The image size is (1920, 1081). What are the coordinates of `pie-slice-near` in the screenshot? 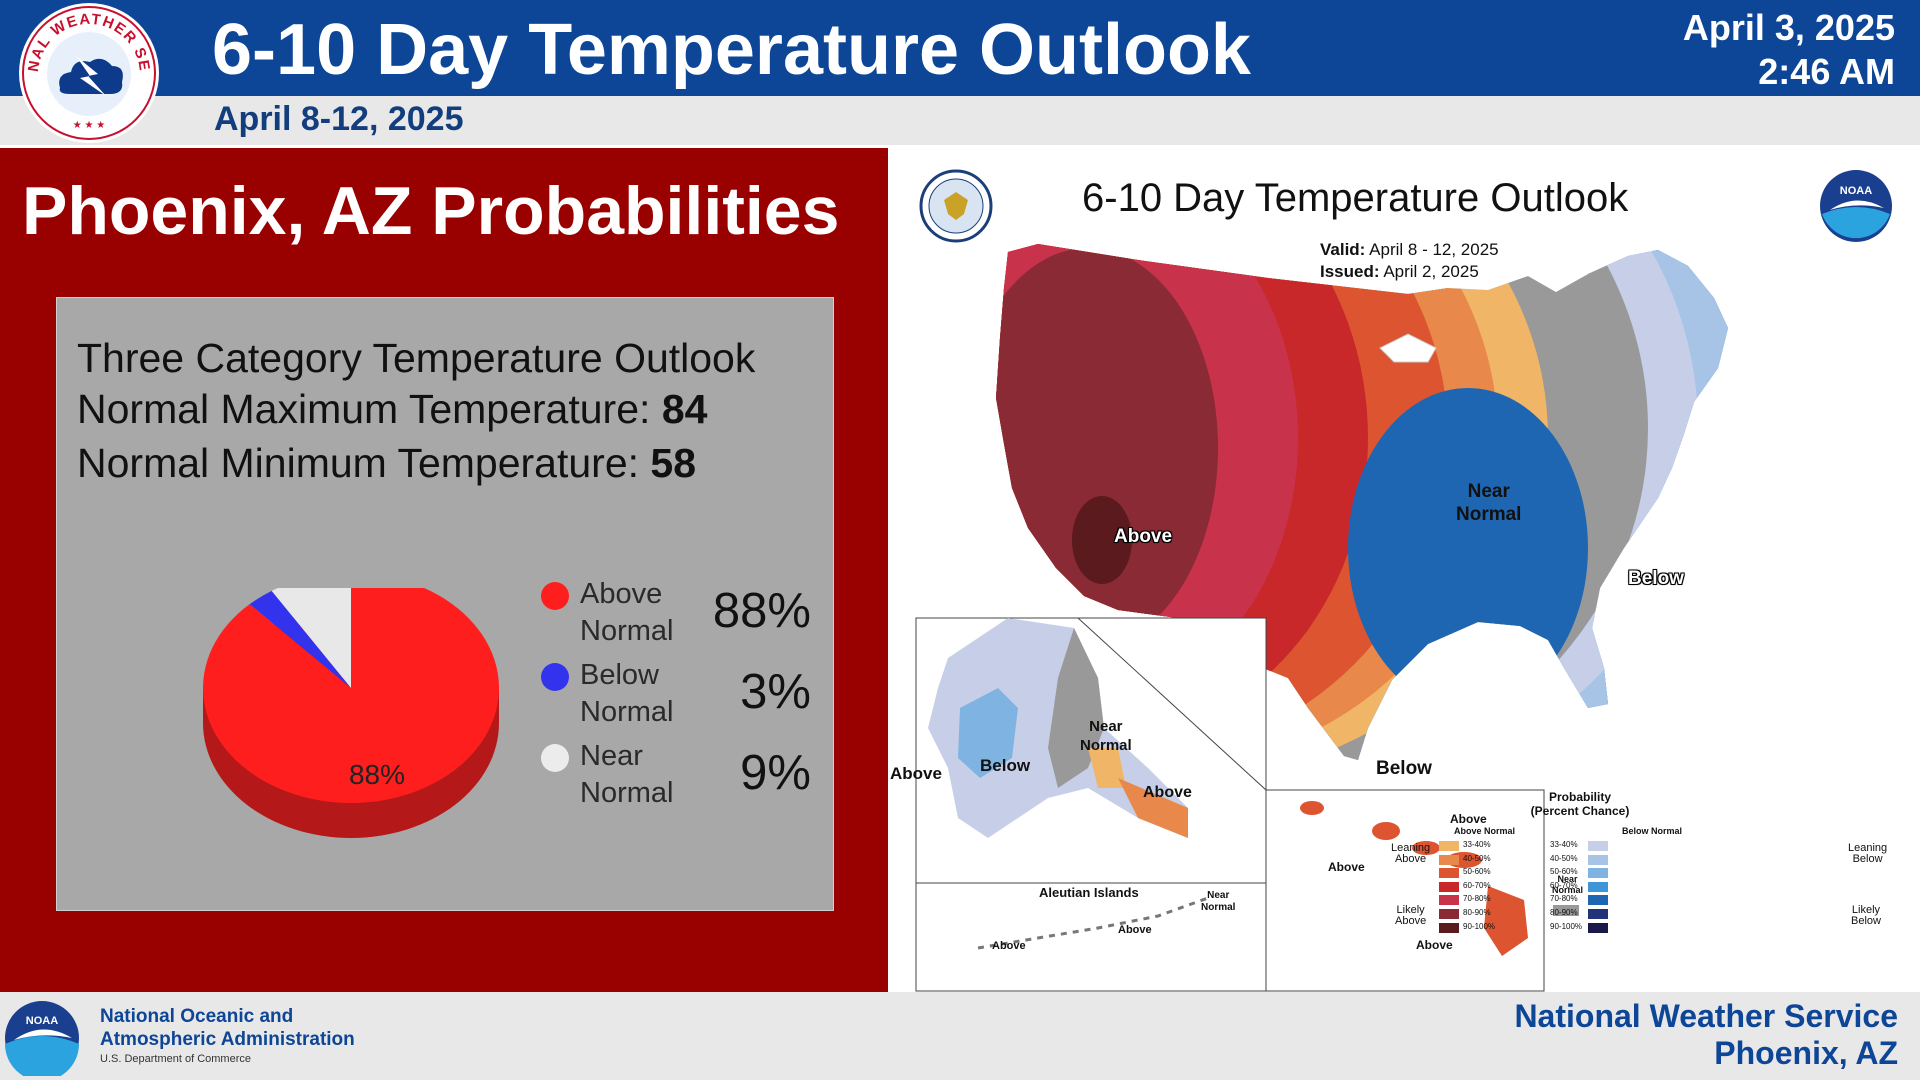 It's located at (311, 638).